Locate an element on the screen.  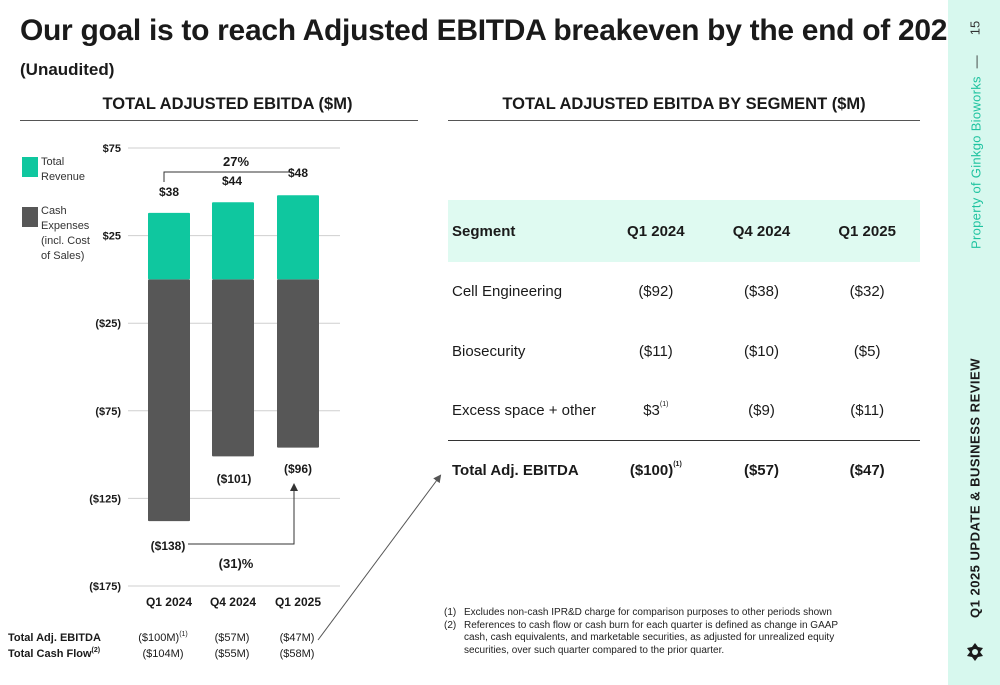
growth-annotation: 27% is located at coordinates (236, 161).